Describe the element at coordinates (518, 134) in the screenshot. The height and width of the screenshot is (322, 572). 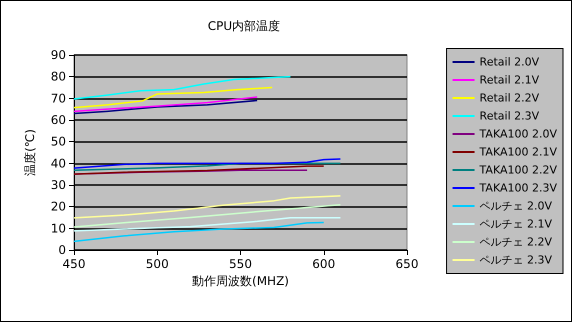
I see `legend-label: TAKA100 2.0V` at that location.